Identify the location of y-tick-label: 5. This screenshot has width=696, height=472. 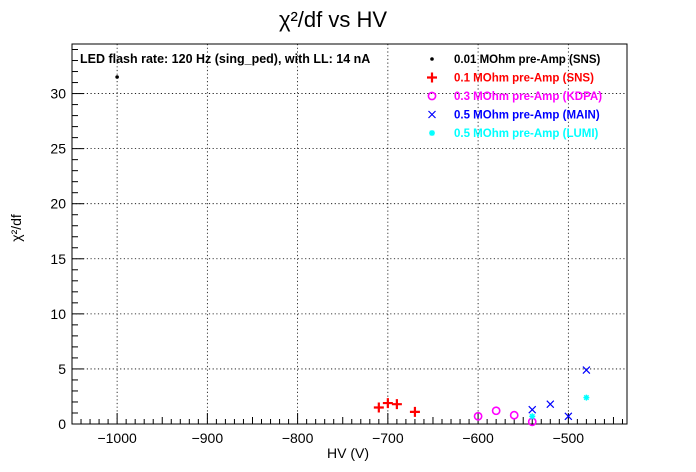
(62, 369).